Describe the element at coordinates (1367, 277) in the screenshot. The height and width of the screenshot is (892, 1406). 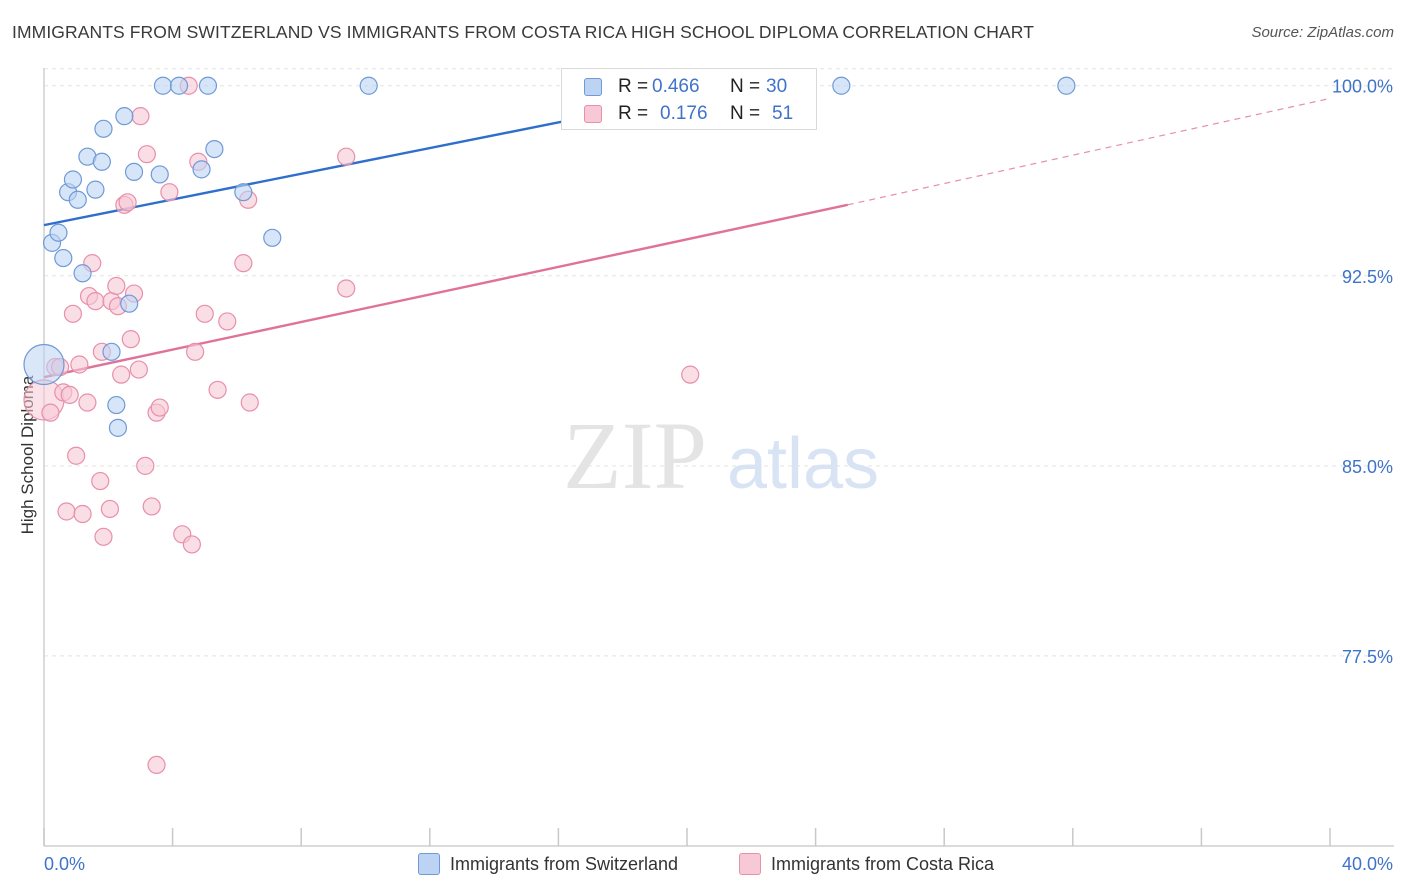
I see `y-tick-label: 92.5%` at that location.